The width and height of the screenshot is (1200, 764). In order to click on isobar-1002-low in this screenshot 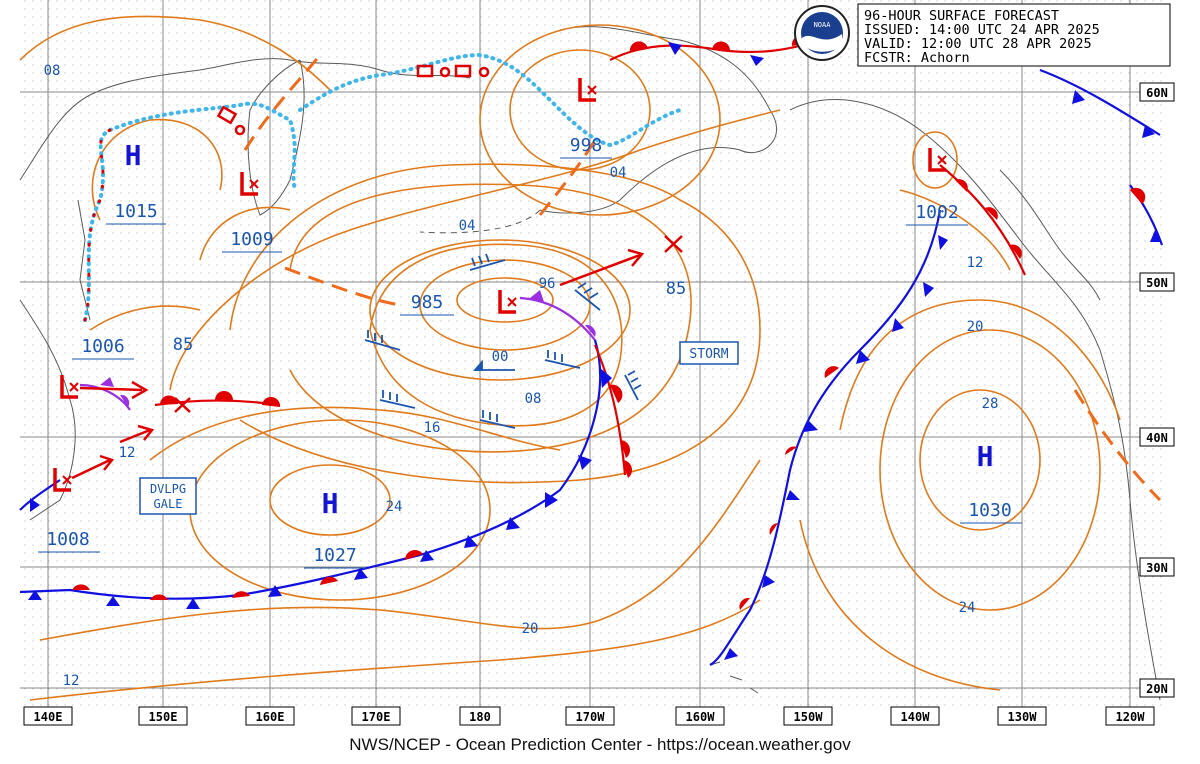, I will do `click(935, 160)`.